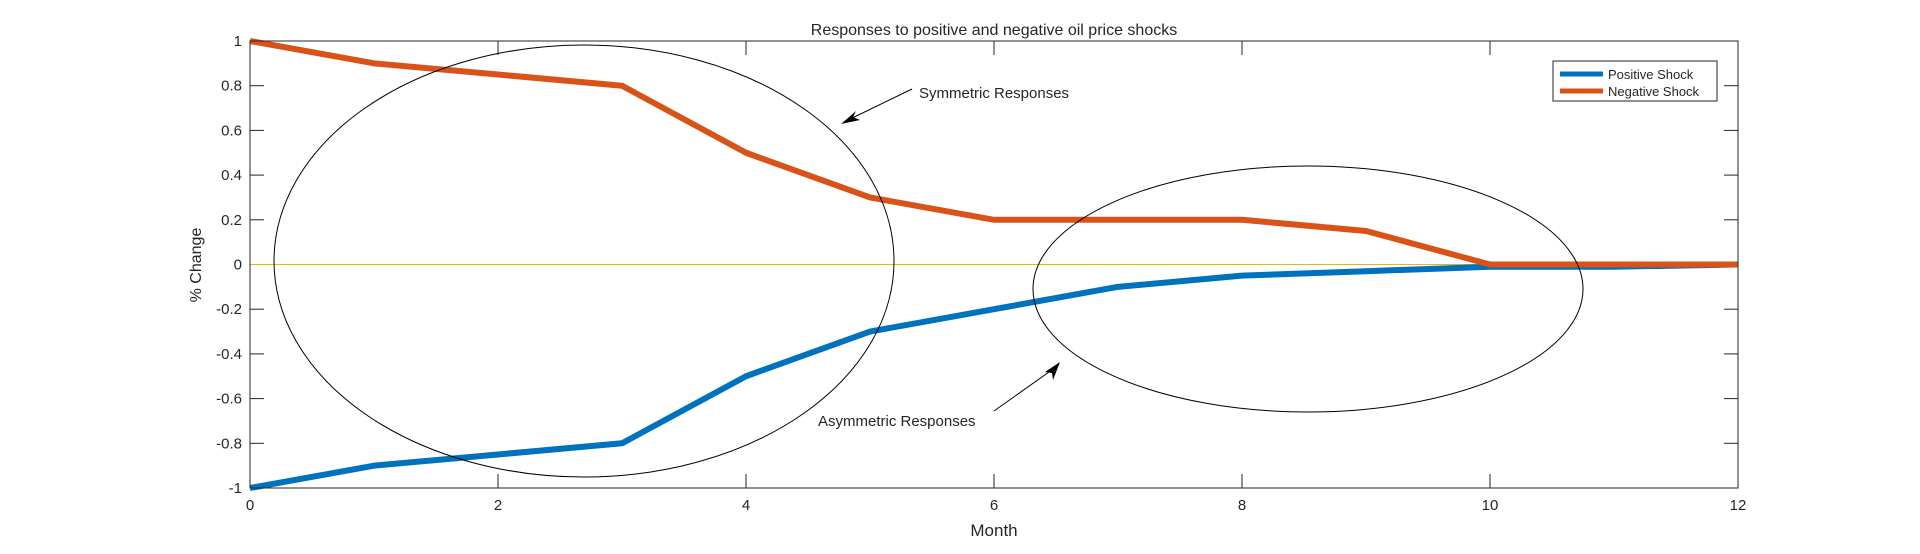 The image size is (1920, 554). What do you see at coordinates (229, 309) in the screenshot?
I see `y-tick-label: -0.2` at bounding box center [229, 309].